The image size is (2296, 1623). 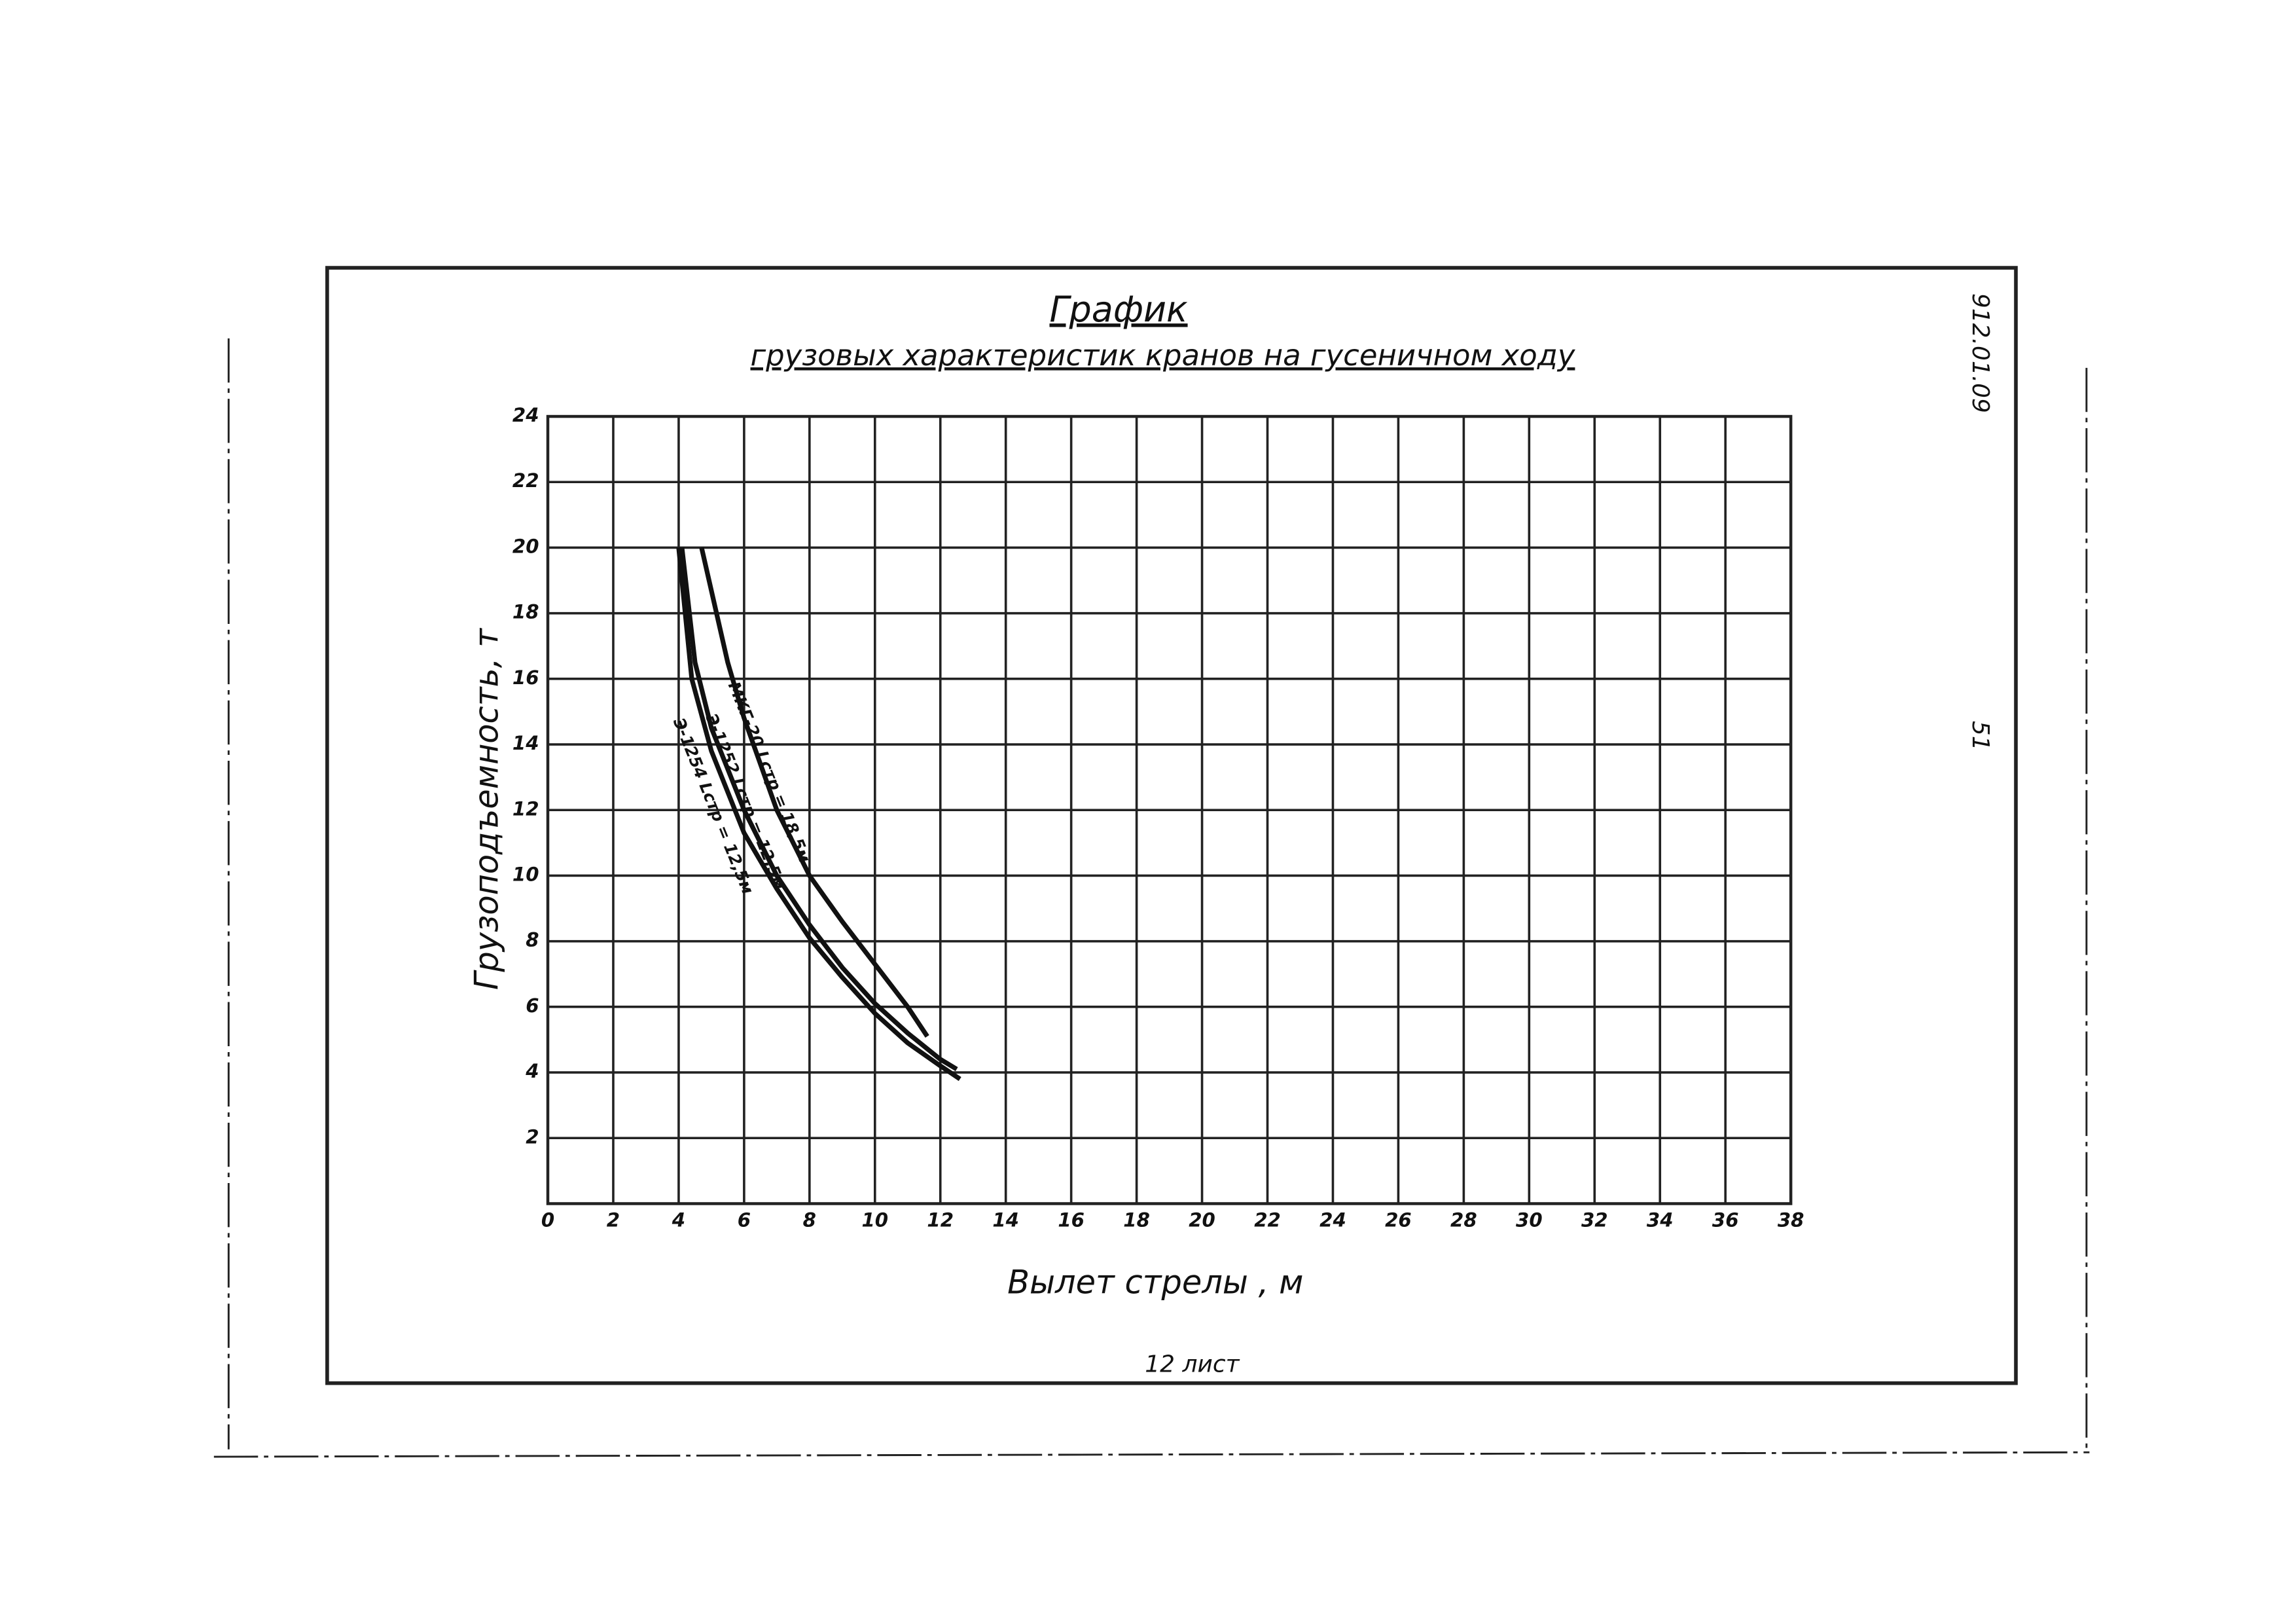 I want to click on x-tick-label: 4, so click(x=678, y=1220).